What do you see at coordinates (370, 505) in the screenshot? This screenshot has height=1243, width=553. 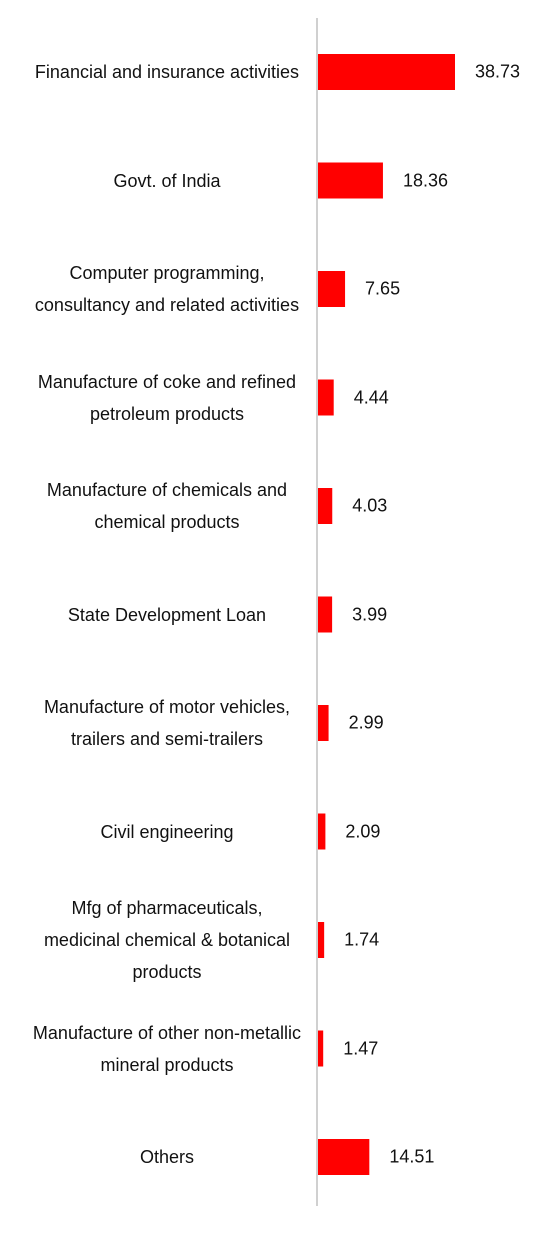 I see `value-label: 4.03` at bounding box center [370, 505].